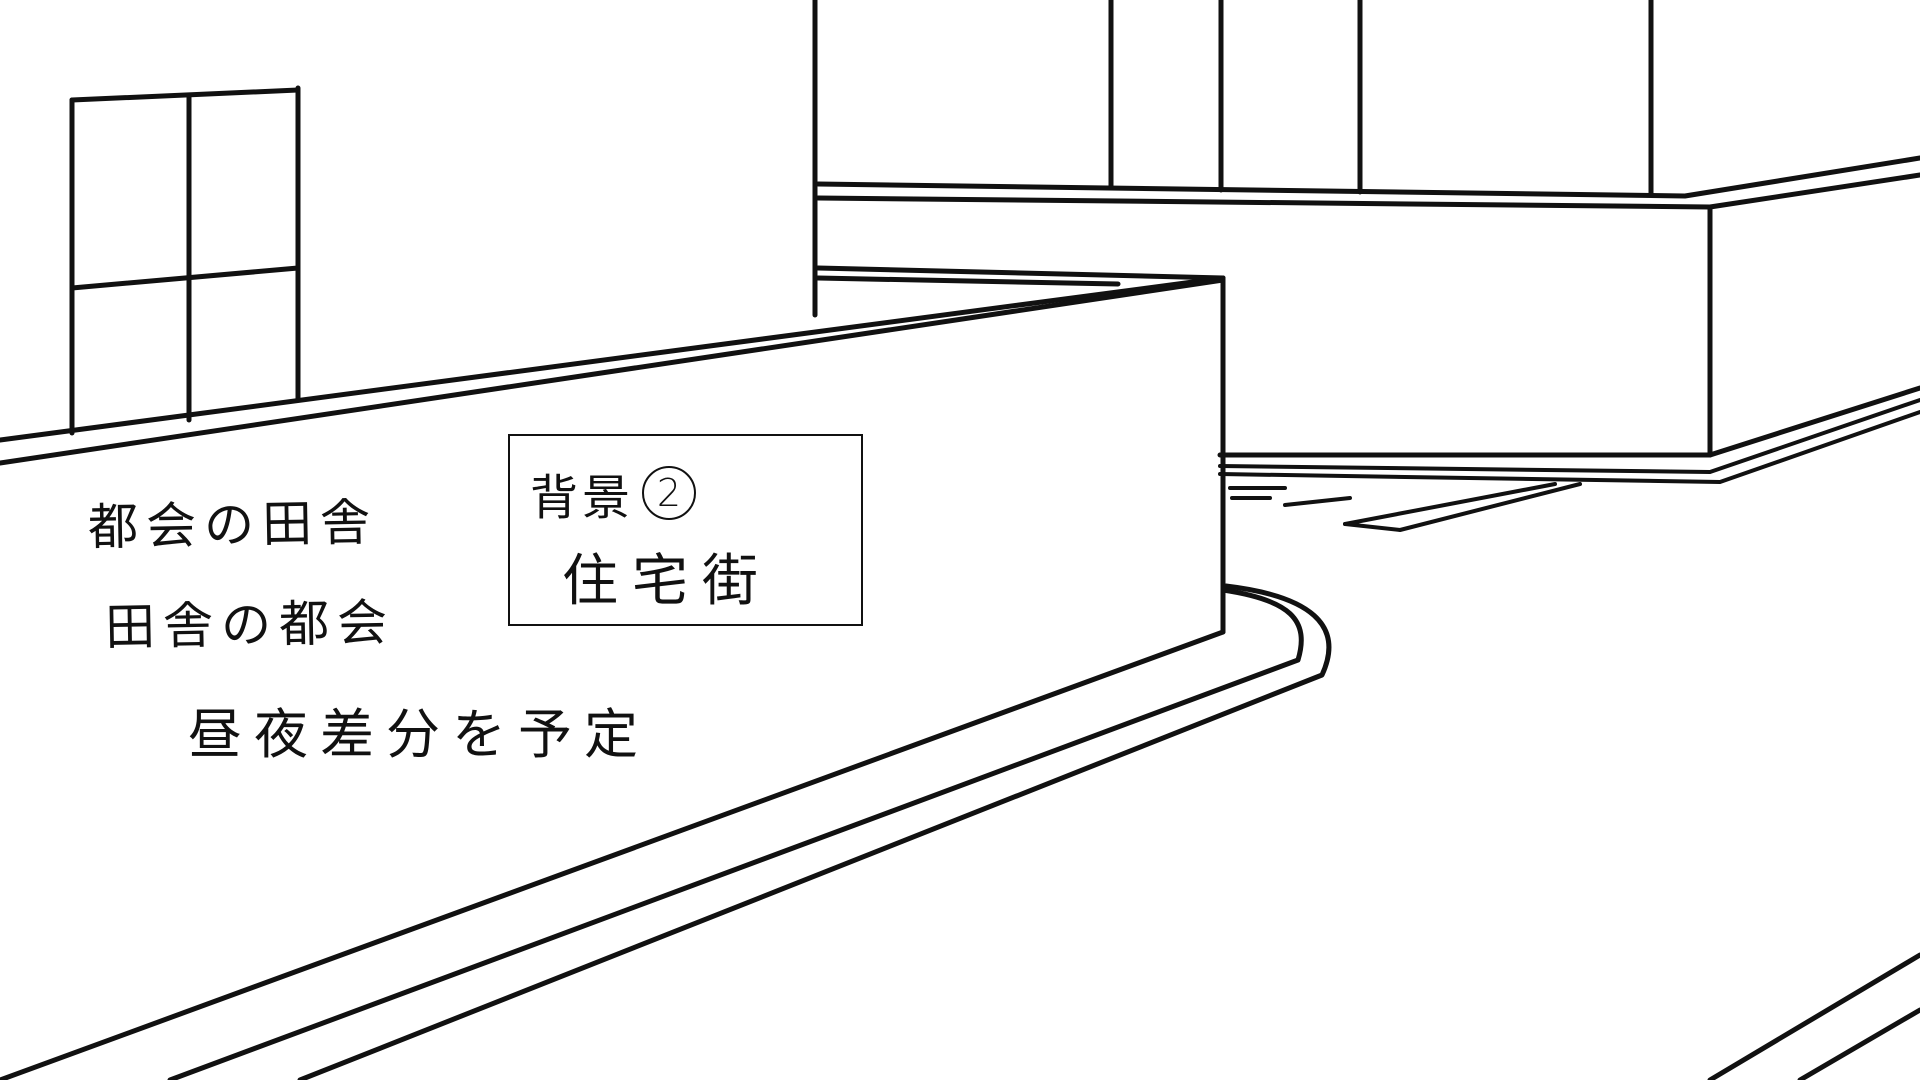 The image size is (1920, 1080). Describe the element at coordinates (419, 734) in the screenshot. I see `note-day-night-variant: 昼夜差分を予定` at that location.